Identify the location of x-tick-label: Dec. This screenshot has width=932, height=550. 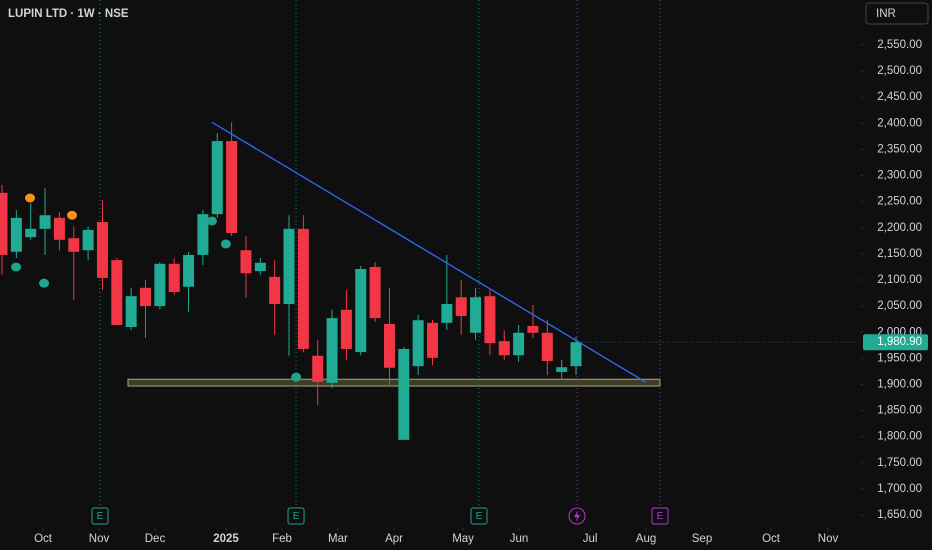
(155, 539).